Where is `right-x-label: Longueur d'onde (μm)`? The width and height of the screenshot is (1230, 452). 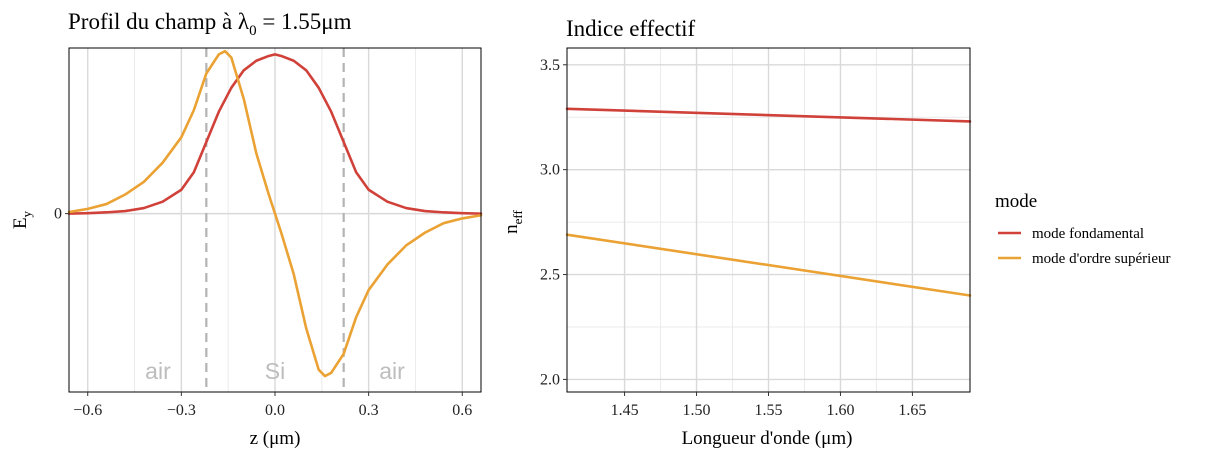 right-x-label: Longueur d'onde (μm) is located at coordinates (767, 438).